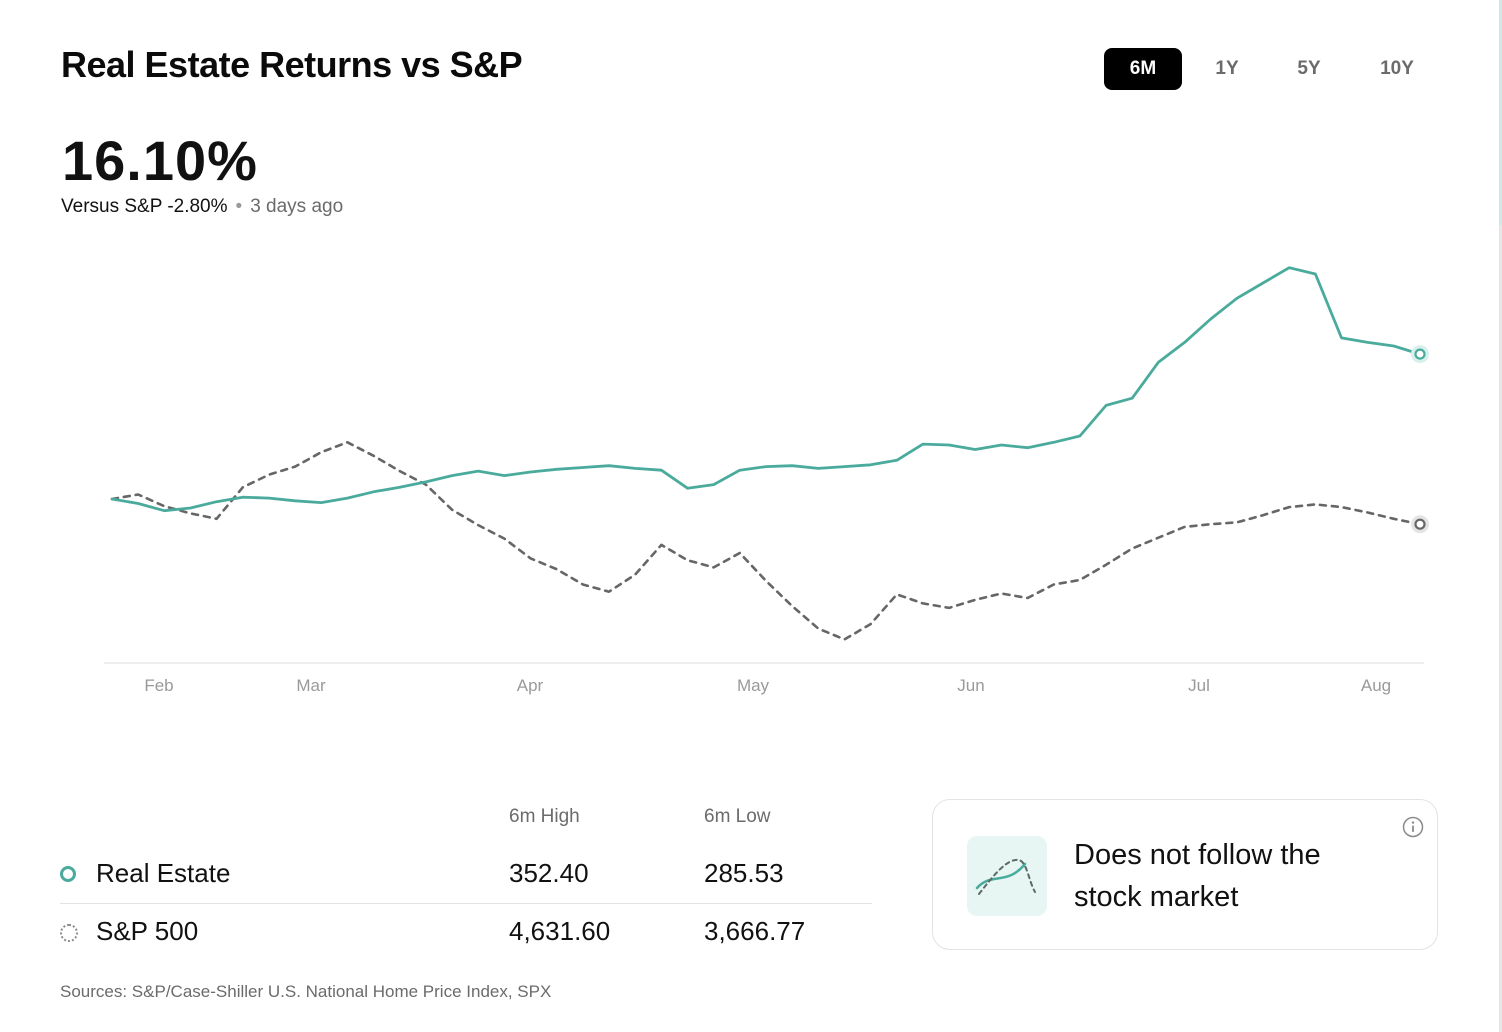  I want to click on info-icon, so click(1413, 827).